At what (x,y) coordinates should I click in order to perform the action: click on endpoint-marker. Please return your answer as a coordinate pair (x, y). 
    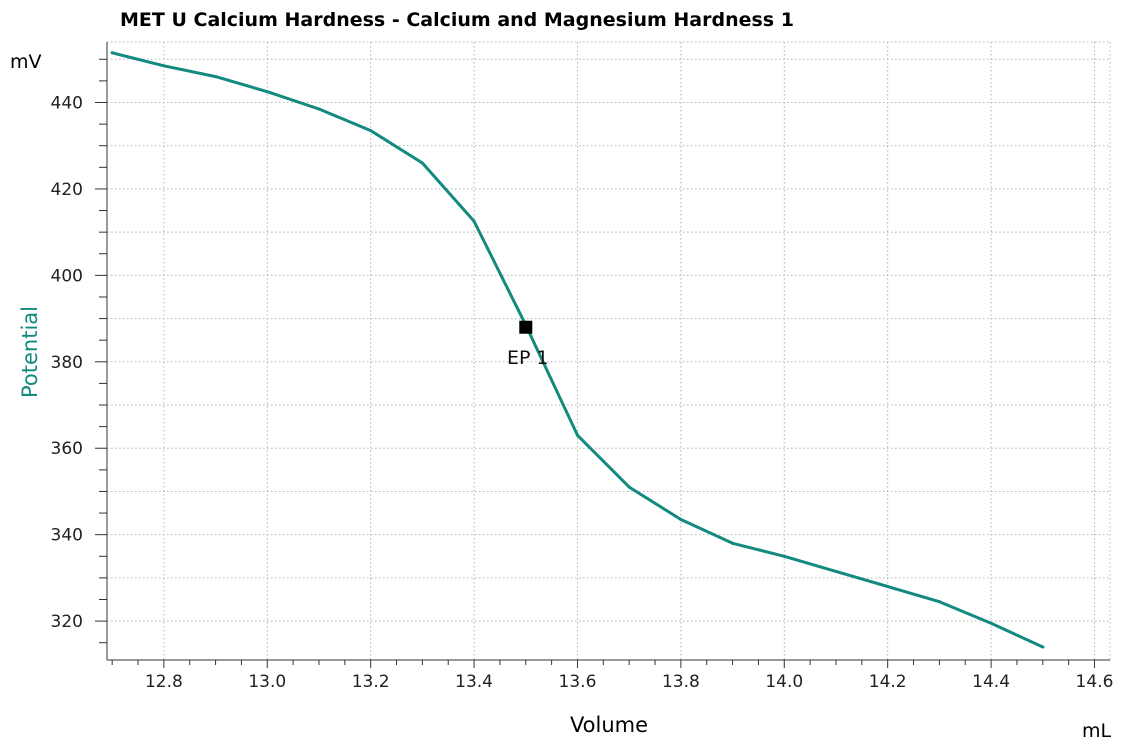
    Looking at the image, I should click on (526, 327).